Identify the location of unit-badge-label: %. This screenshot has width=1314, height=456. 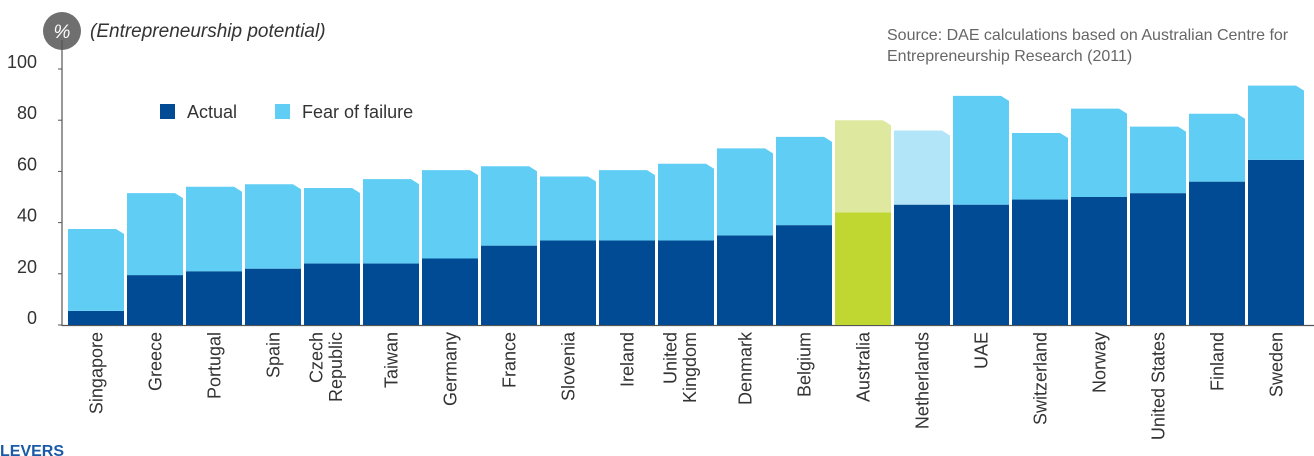
(62, 32).